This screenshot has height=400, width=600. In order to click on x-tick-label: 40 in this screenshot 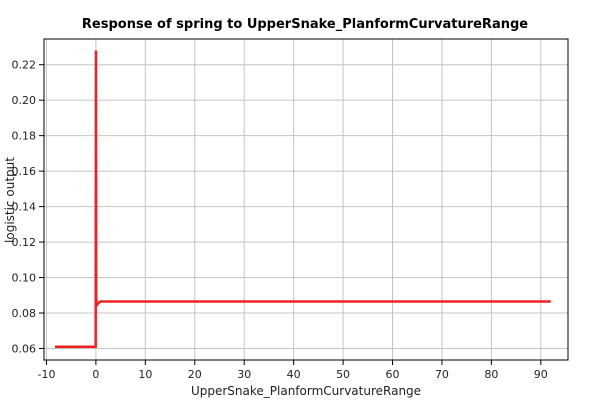, I will do `click(294, 374)`.